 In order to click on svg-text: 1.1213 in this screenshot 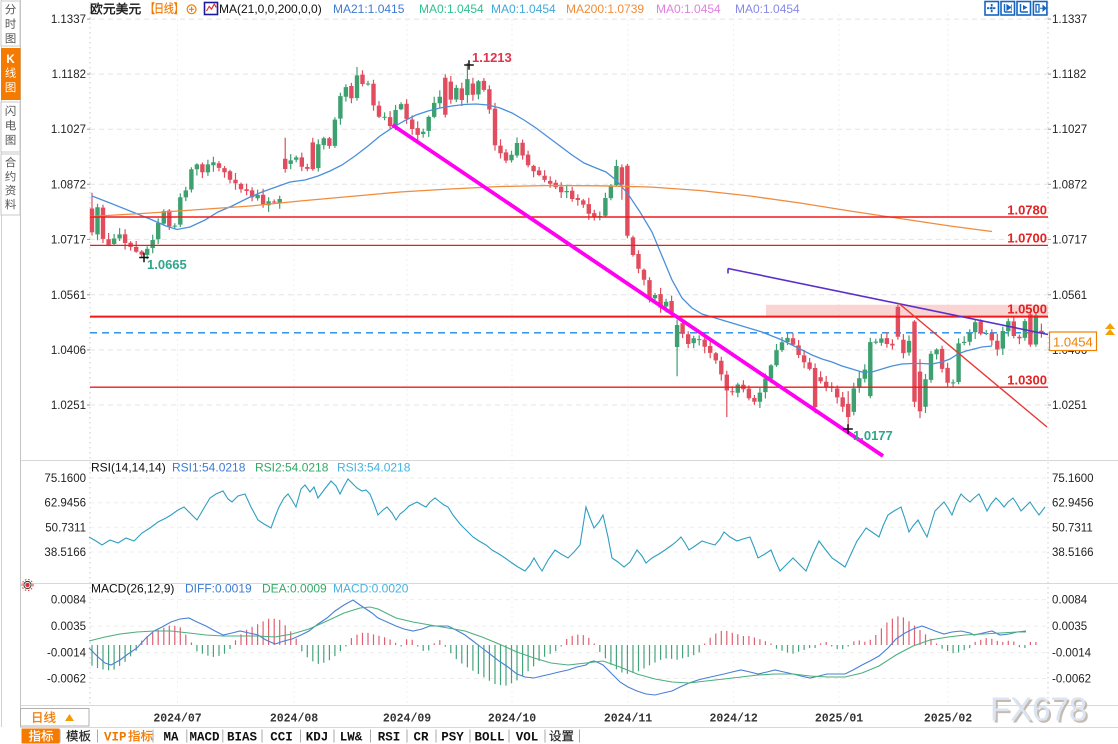, I will do `click(492, 57)`.